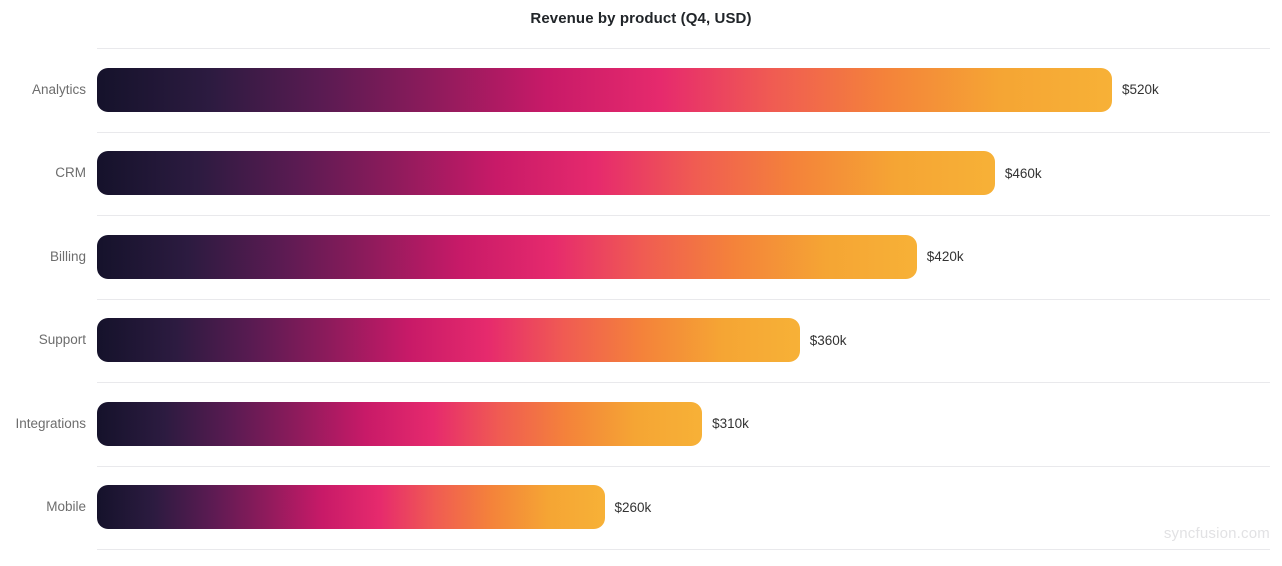  I want to click on bar-row: $460k, so click(683, 174).